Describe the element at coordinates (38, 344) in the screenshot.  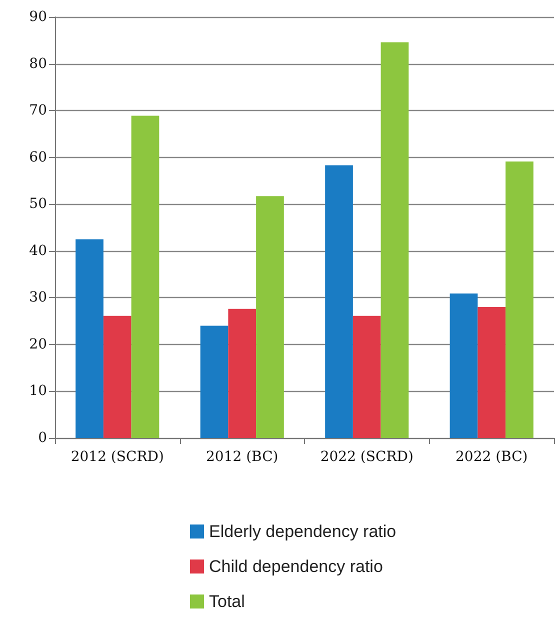
I see `y-tick-label: 20` at that location.